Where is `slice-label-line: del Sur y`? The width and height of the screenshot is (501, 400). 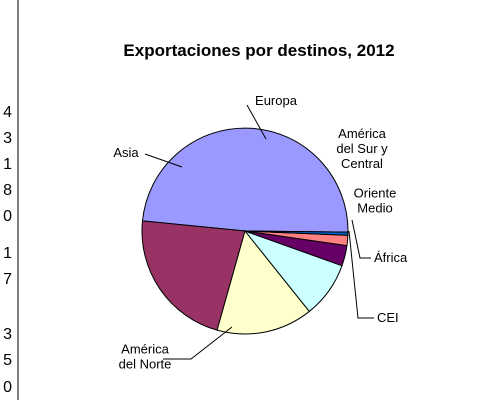
slice-label-line: del Sur y is located at coordinates (362, 148).